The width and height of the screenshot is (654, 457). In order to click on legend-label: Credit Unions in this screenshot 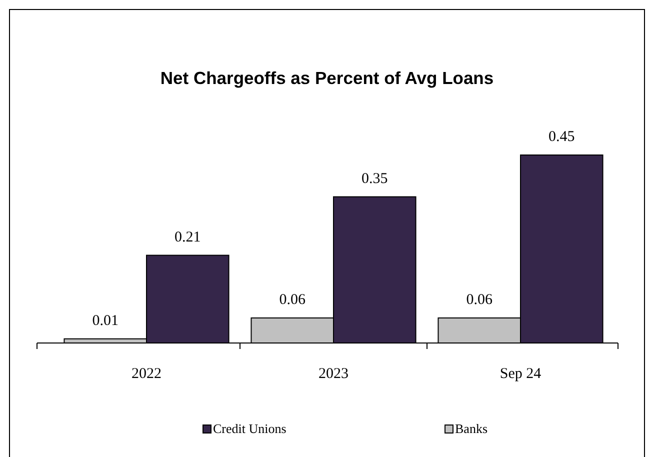, I will do `click(249, 428)`.